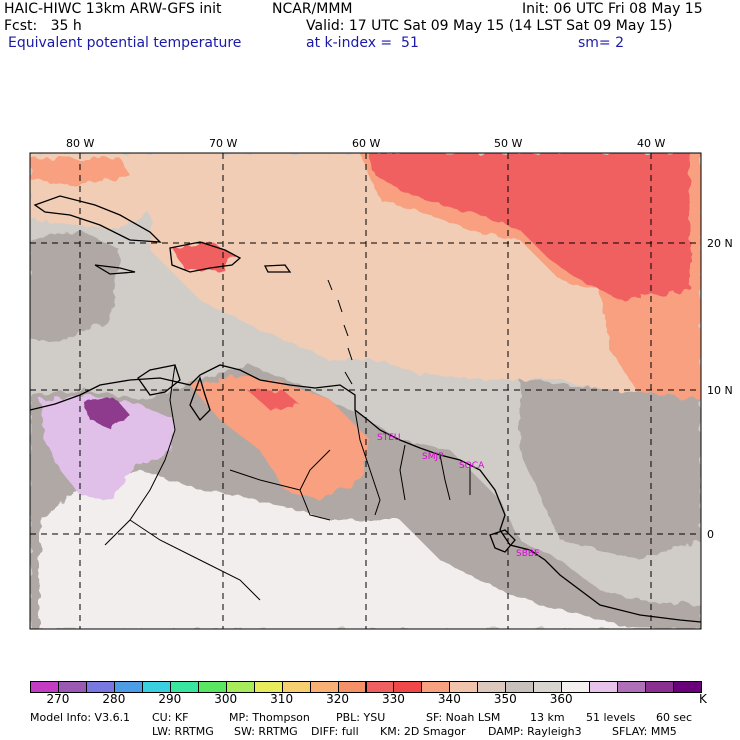 Image resolution: width=740 pixels, height=740 pixels. What do you see at coordinates (547, 717) in the screenshot?
I see `footer-resolution: 13 km` at bounding box center [547, 717].